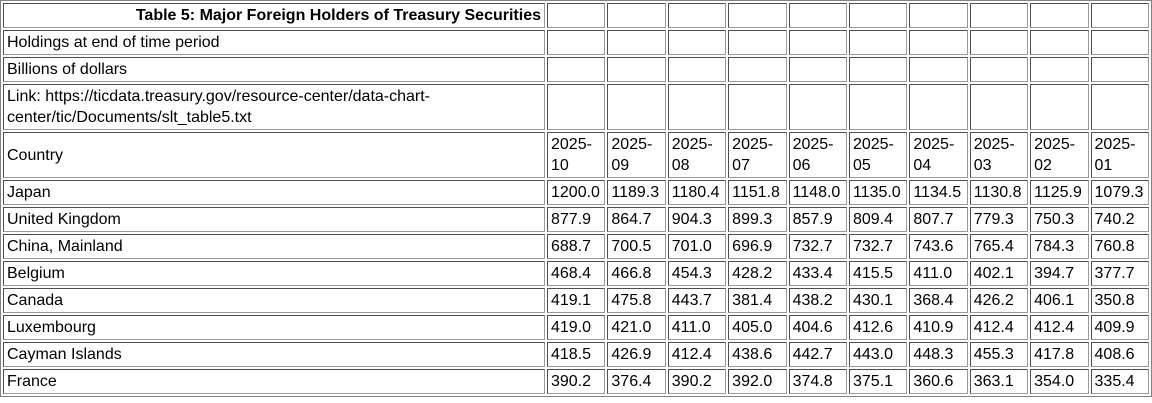 Image resolution: width=1152 pixels, height=403 pixels. I want to click on value-cell: 412.6, so click(878, 327).